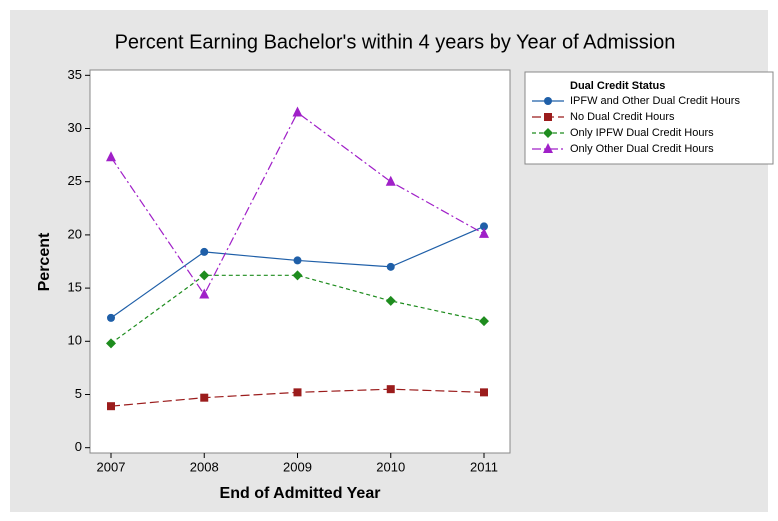 Image resolution: width=778 pixels, height=521 pixels. Describe the element at coordinates (642, 149) in the screenshot. I see `legend-label: Only Other Dual Credit Hours` at that location.